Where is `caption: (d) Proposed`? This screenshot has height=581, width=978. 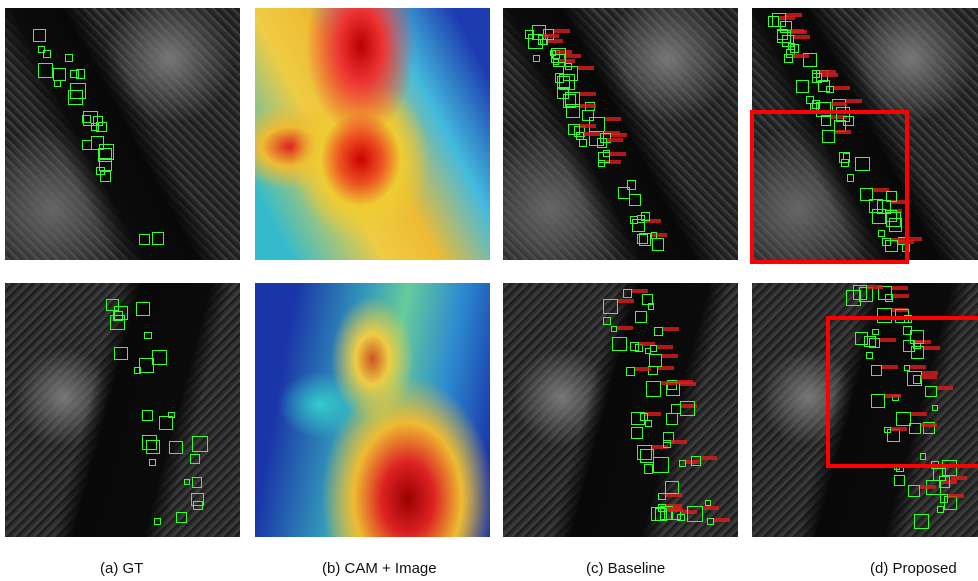
caption: (d) Proposed is located at coordinates (913, 568).